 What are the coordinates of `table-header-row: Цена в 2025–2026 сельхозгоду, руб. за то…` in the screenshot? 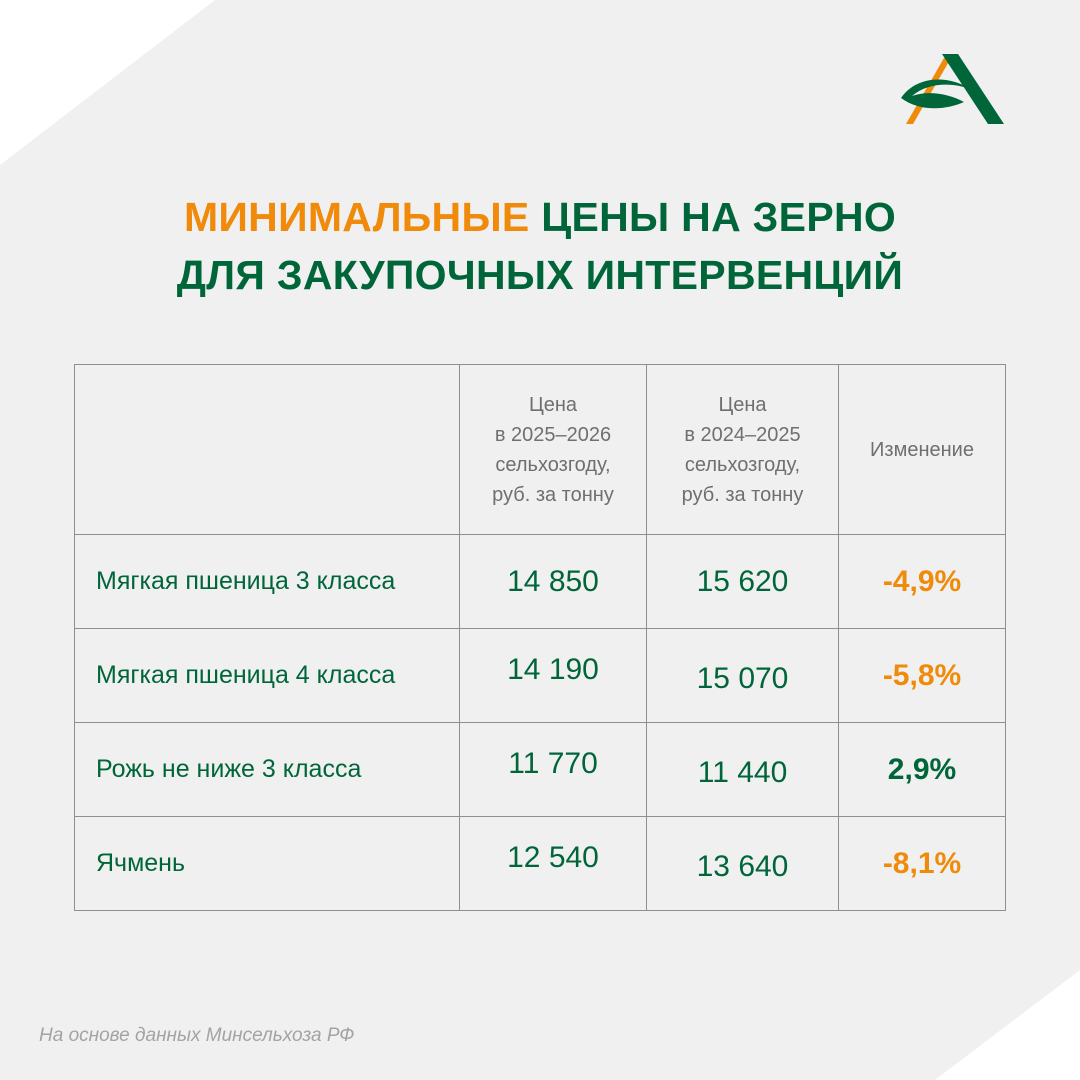 It's located at (540, 449).